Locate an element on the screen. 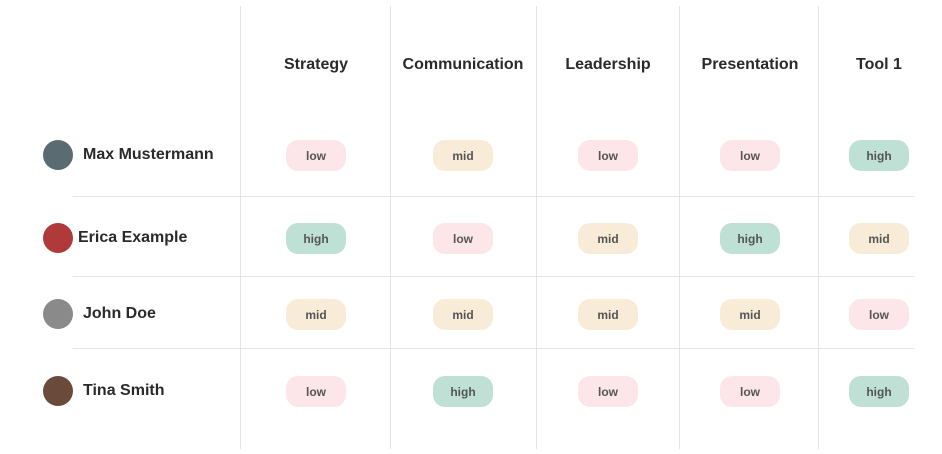 This screenshot has height=454, width=942. column-header: Strategy is located at coordinates (316, 64).